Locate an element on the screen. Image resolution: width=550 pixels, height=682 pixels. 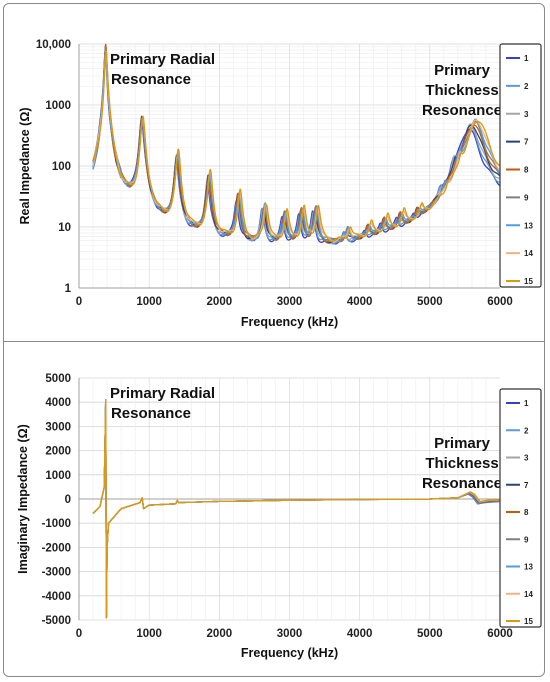
y-tick-label: -1000 is located at coordinates (56, 524).